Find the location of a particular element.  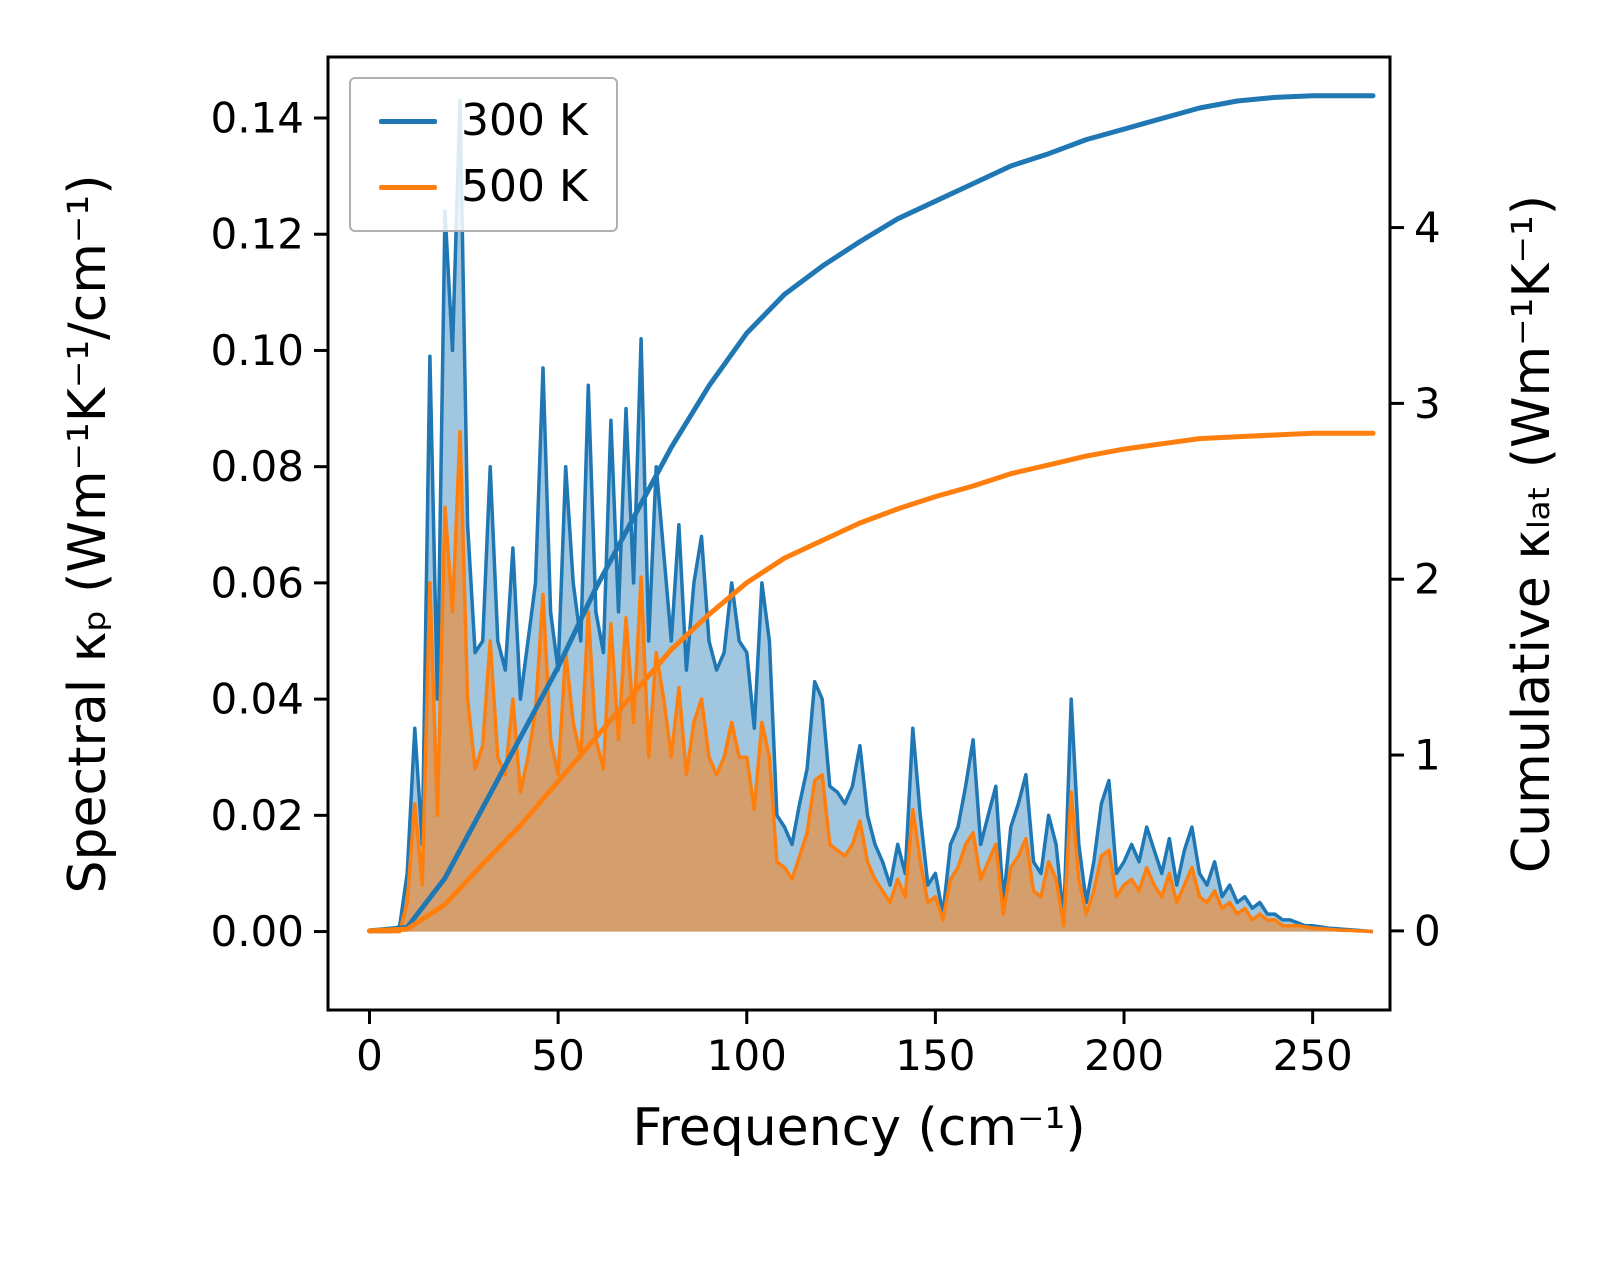

x-axis-label: Frequency (cm⁻¹) is located at coordinates (859, 1128).